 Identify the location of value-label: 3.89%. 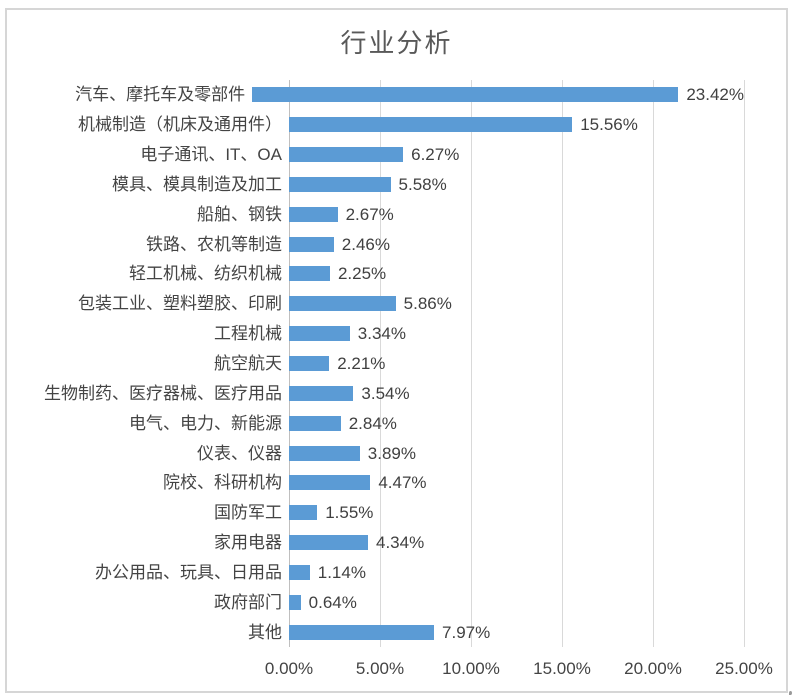
(391, 453).